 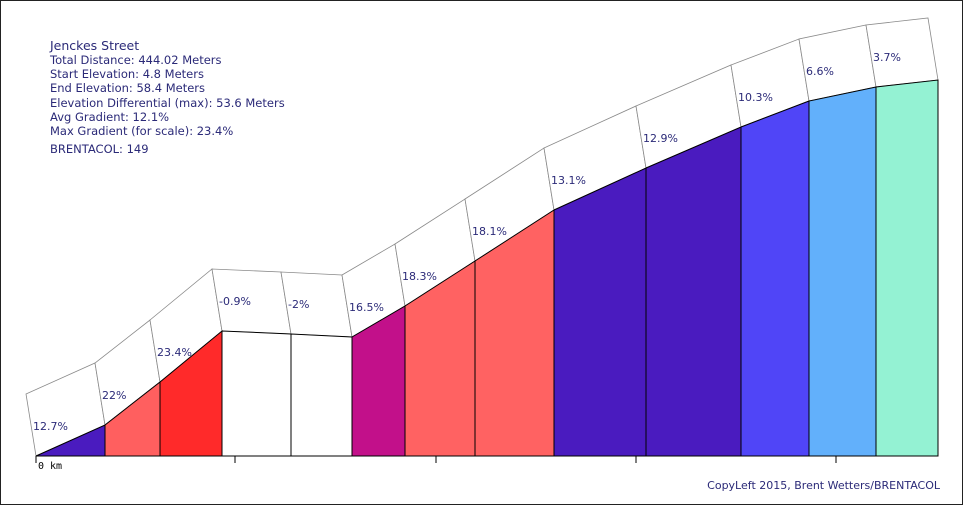 What do you see at coordinates (489, 231) in the screenshot?
I see `gradient-label: 18.1%` at bounding box center [489, 231].